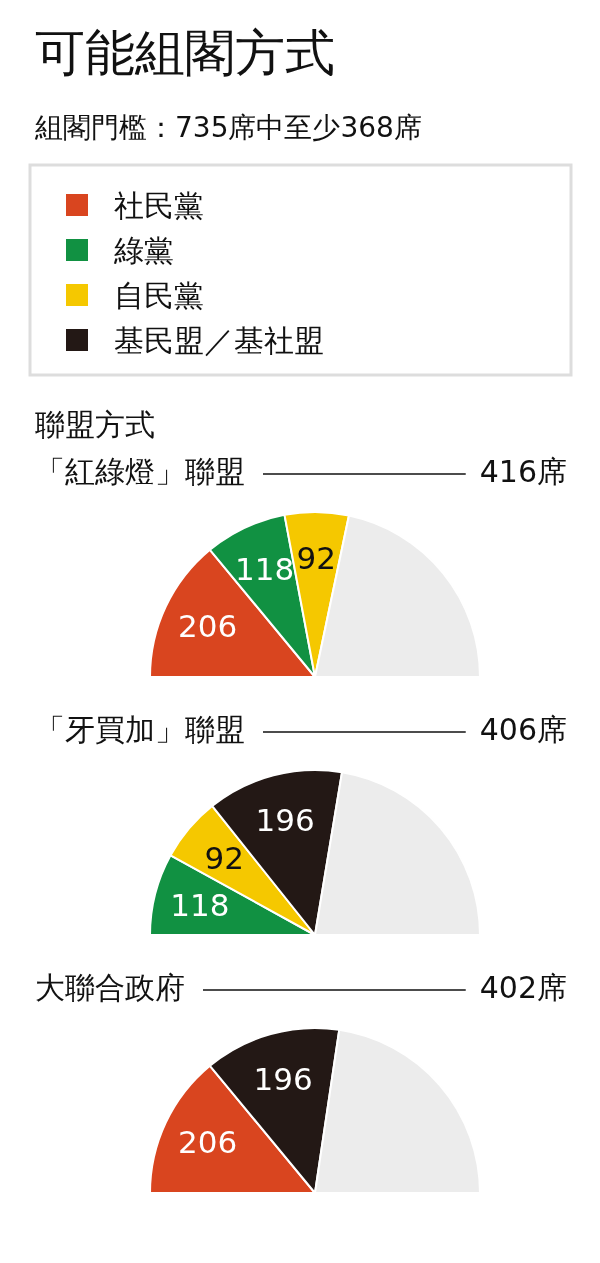  What do you see at coordinates (523, 987) in the screenshot?
I see `text: 402席` at bounding box center [523, 987].